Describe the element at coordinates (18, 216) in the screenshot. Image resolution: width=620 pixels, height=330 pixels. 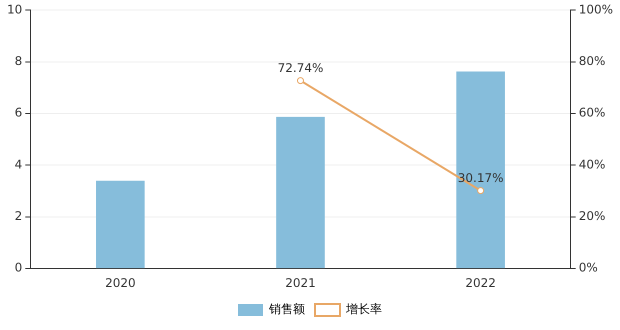
I see `y-tick-label: 2` at that location.